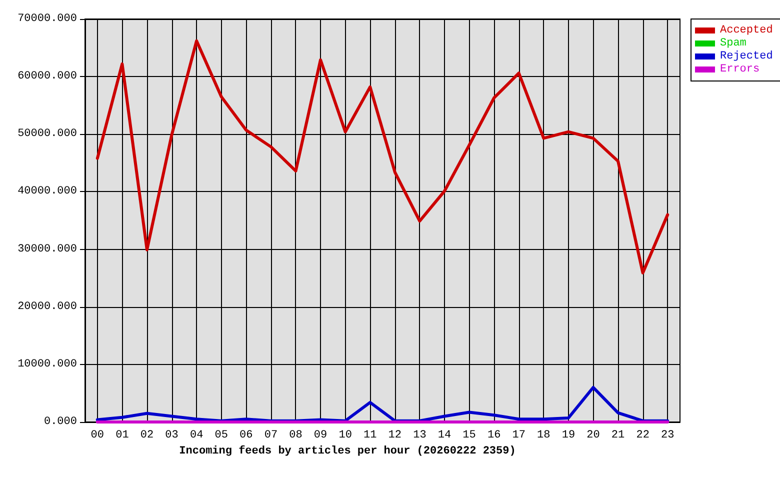 This screenshot has width=780, height=480. What do you see at coordinates (519, 436) in the screenshot?
I see `x-tick-label: 17` at bounding box center [519, 436].